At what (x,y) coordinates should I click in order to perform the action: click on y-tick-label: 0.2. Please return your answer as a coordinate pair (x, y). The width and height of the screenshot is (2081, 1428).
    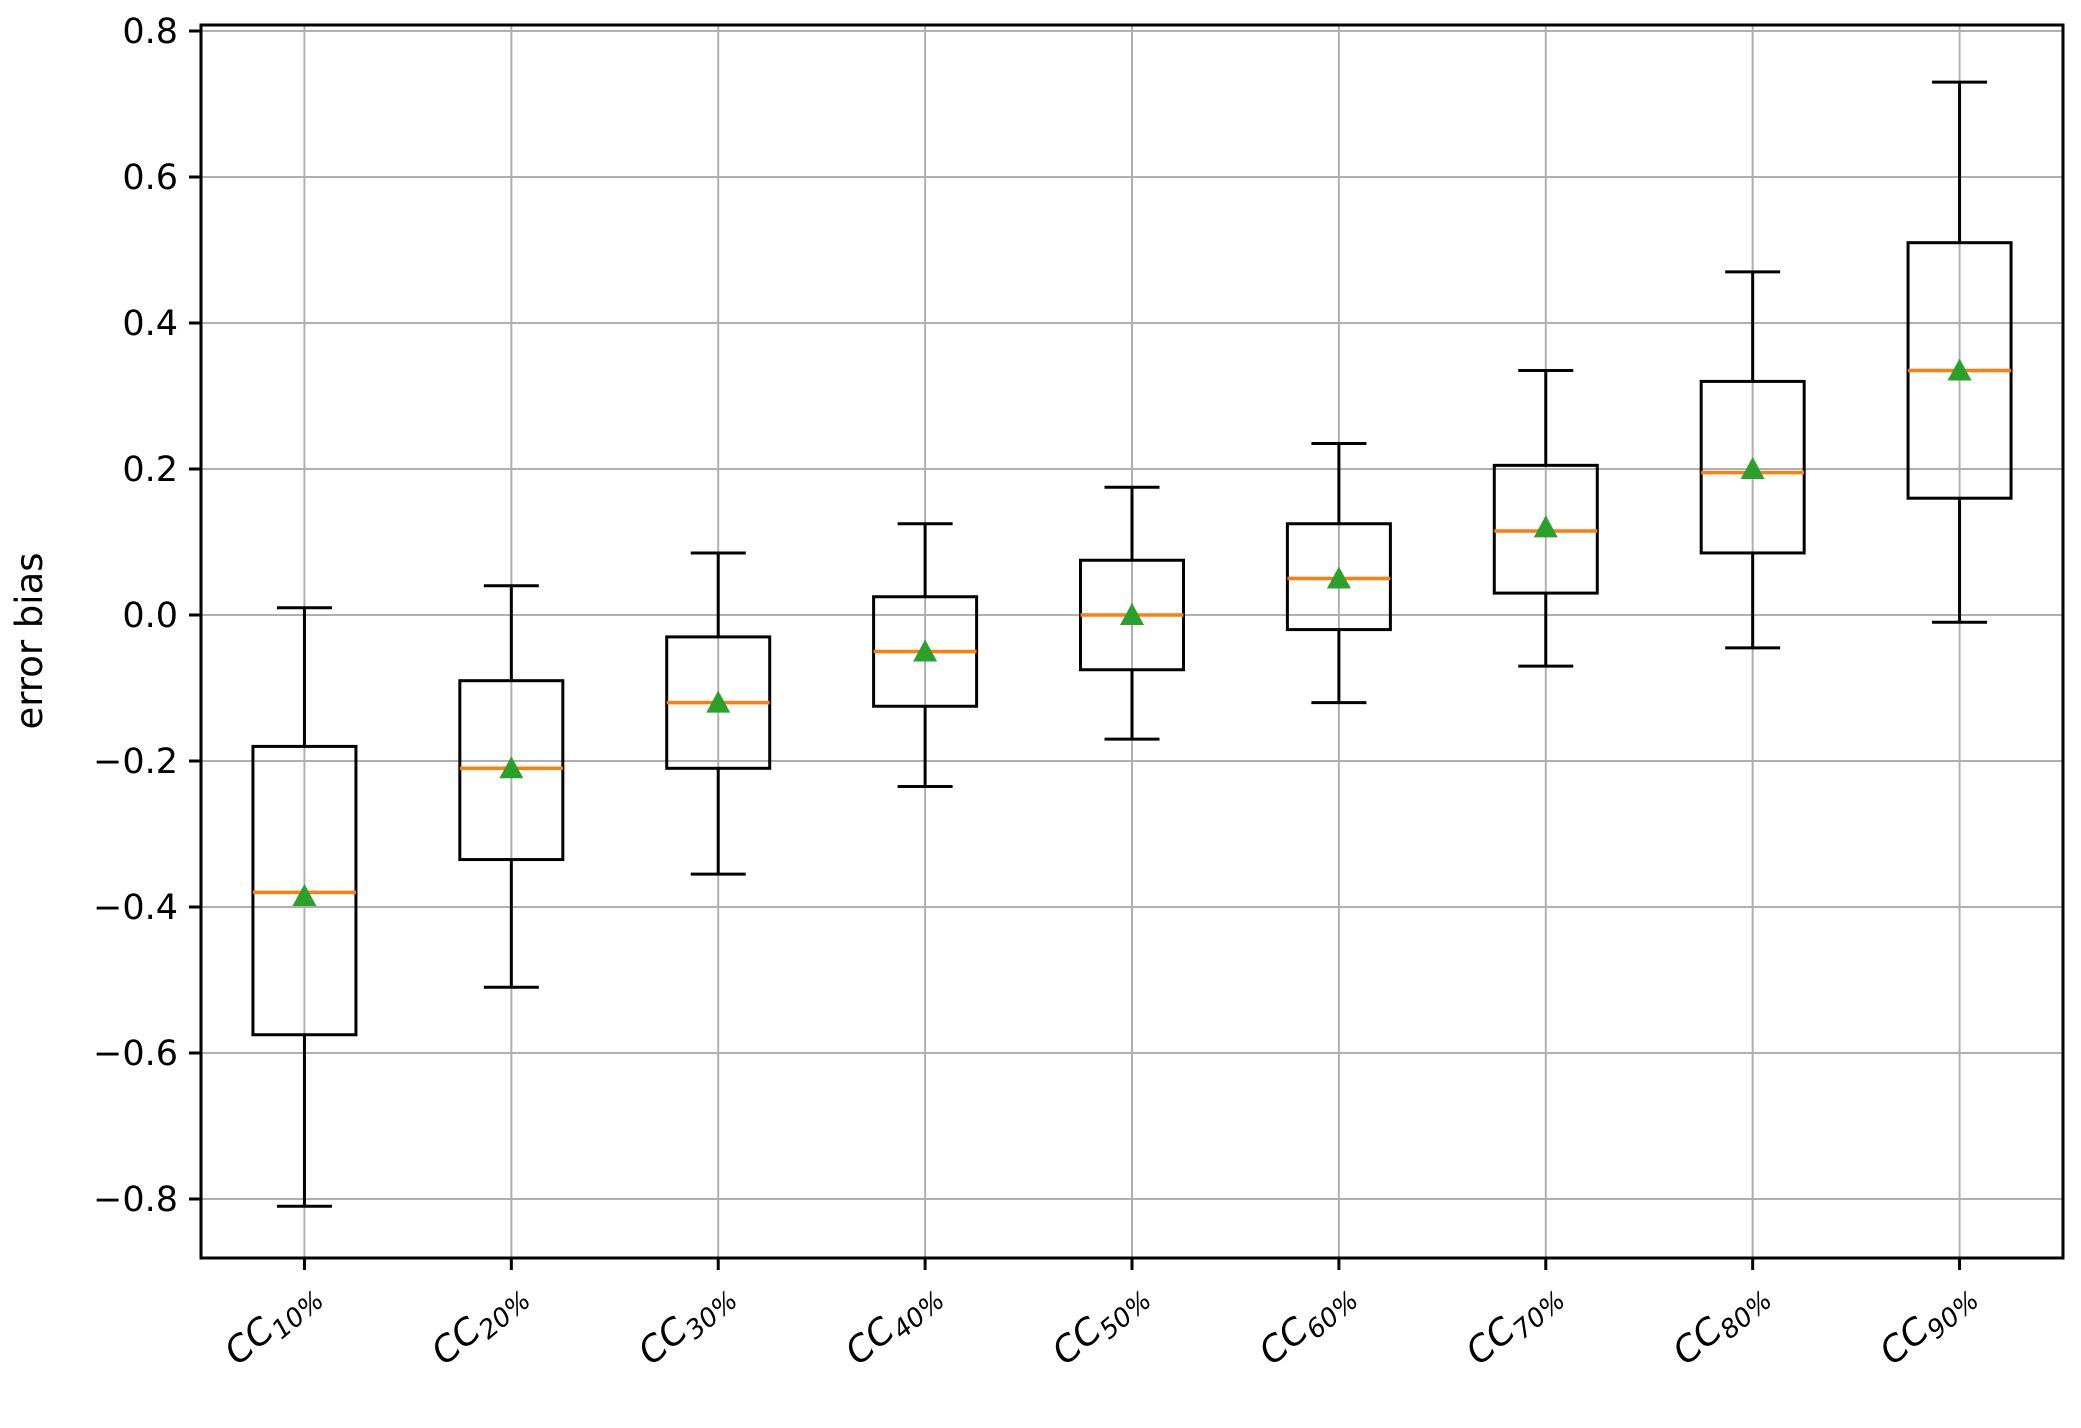
    Looking at the image, I should click on (150, 470).